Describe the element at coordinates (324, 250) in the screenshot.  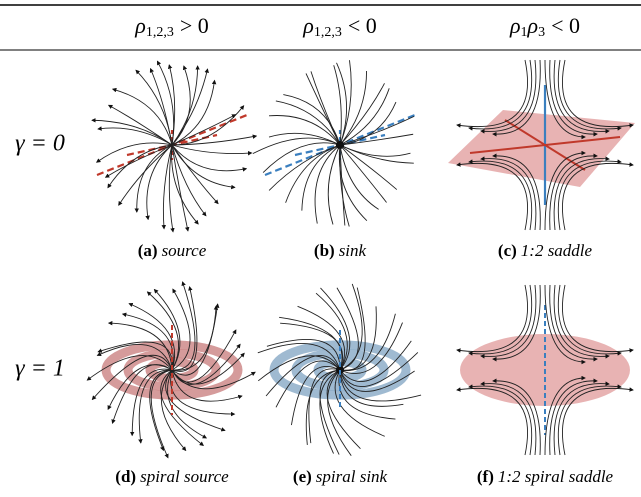
I see `caption-label: (b)` at that location.